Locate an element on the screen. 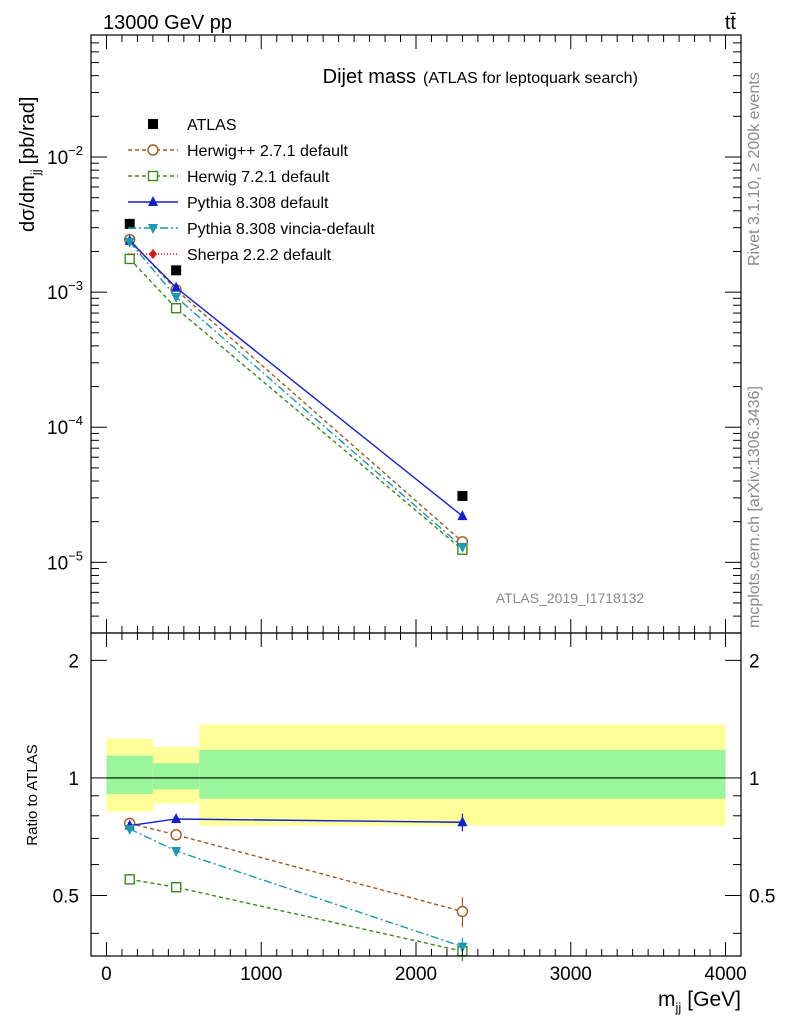  ratio-y-tick-label-right: 2 is located at coordinates (754, 661).